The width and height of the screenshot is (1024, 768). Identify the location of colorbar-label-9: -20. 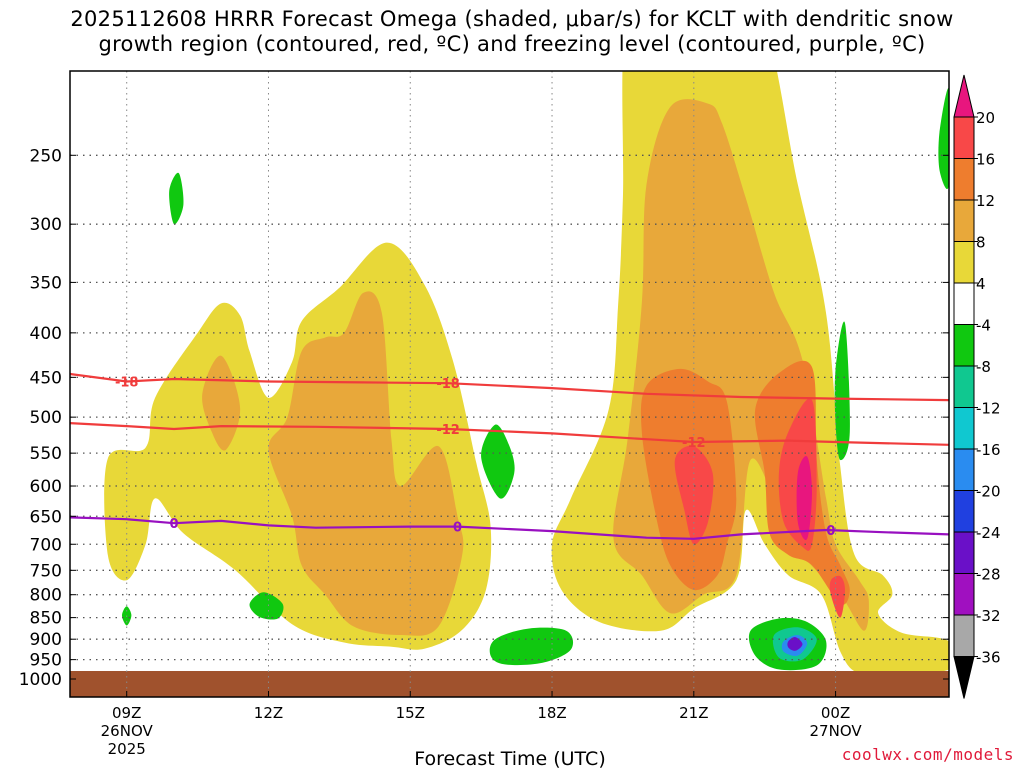
(988, 492).